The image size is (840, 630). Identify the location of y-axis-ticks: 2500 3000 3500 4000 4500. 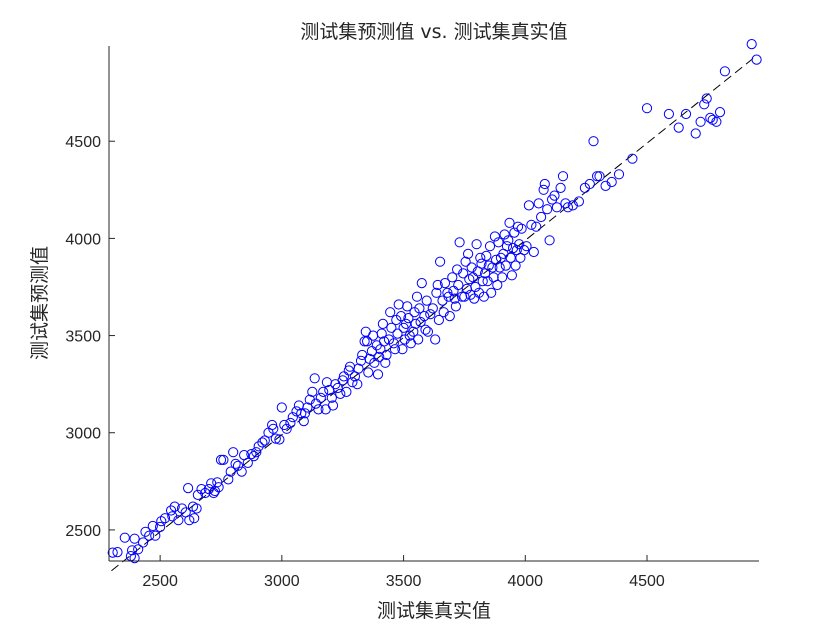
(90, 337).